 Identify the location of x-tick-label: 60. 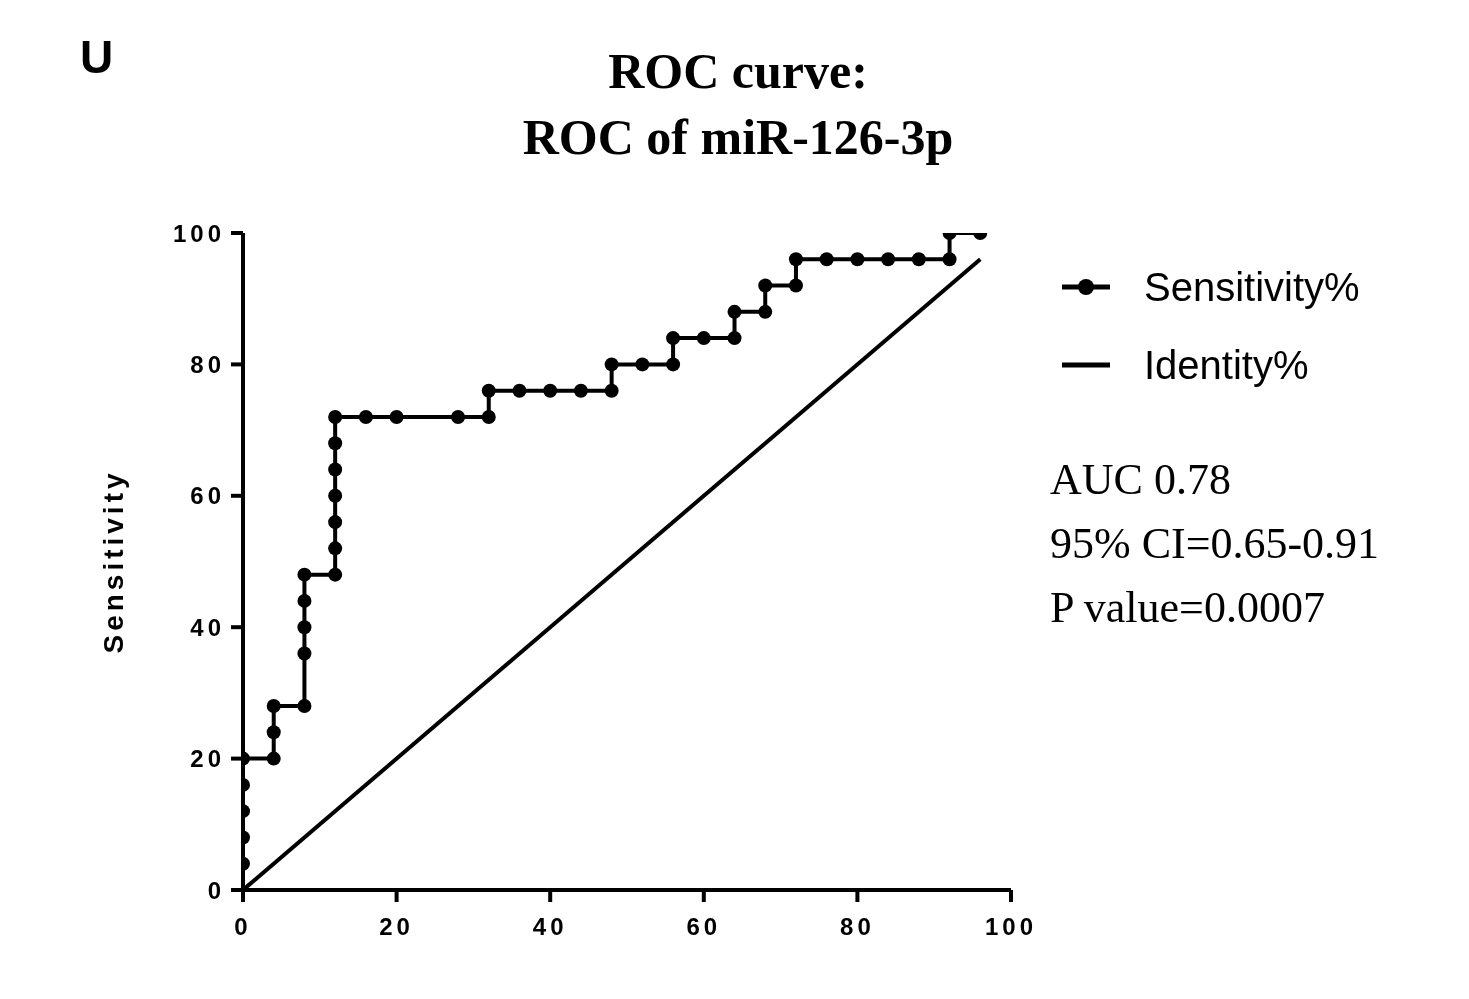
(704, 927).